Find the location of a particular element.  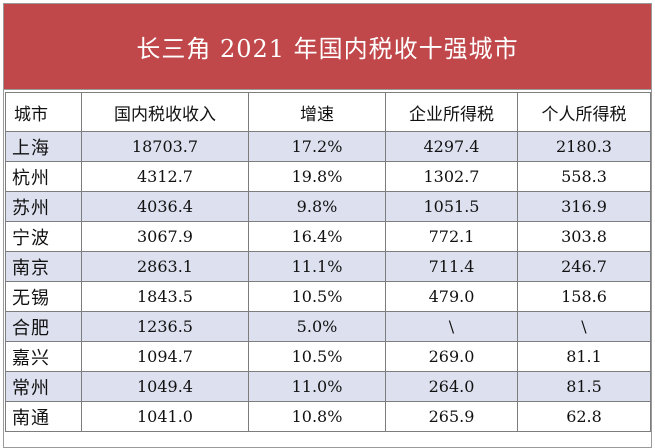

cell-corporate-income-tax: 711.4 is located at coordinates (451, 266).